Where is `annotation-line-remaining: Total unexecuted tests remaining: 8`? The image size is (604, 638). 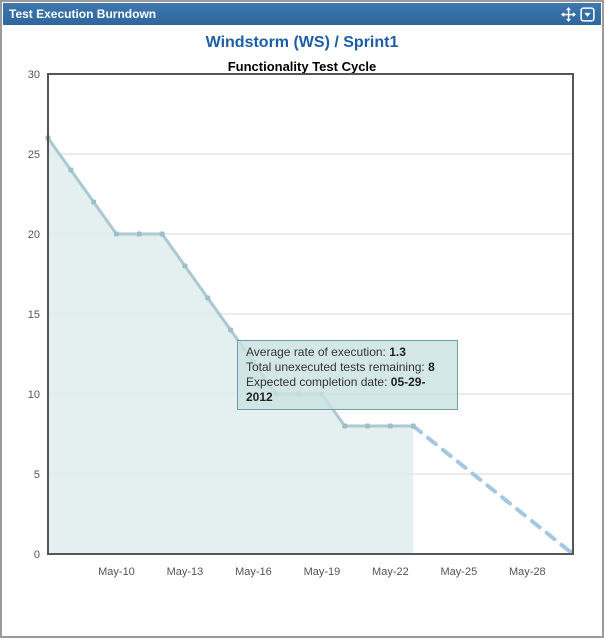
annotation-line-remaining: Total unexecuted tests remaining: 8 is located at coordinates (340, 367).